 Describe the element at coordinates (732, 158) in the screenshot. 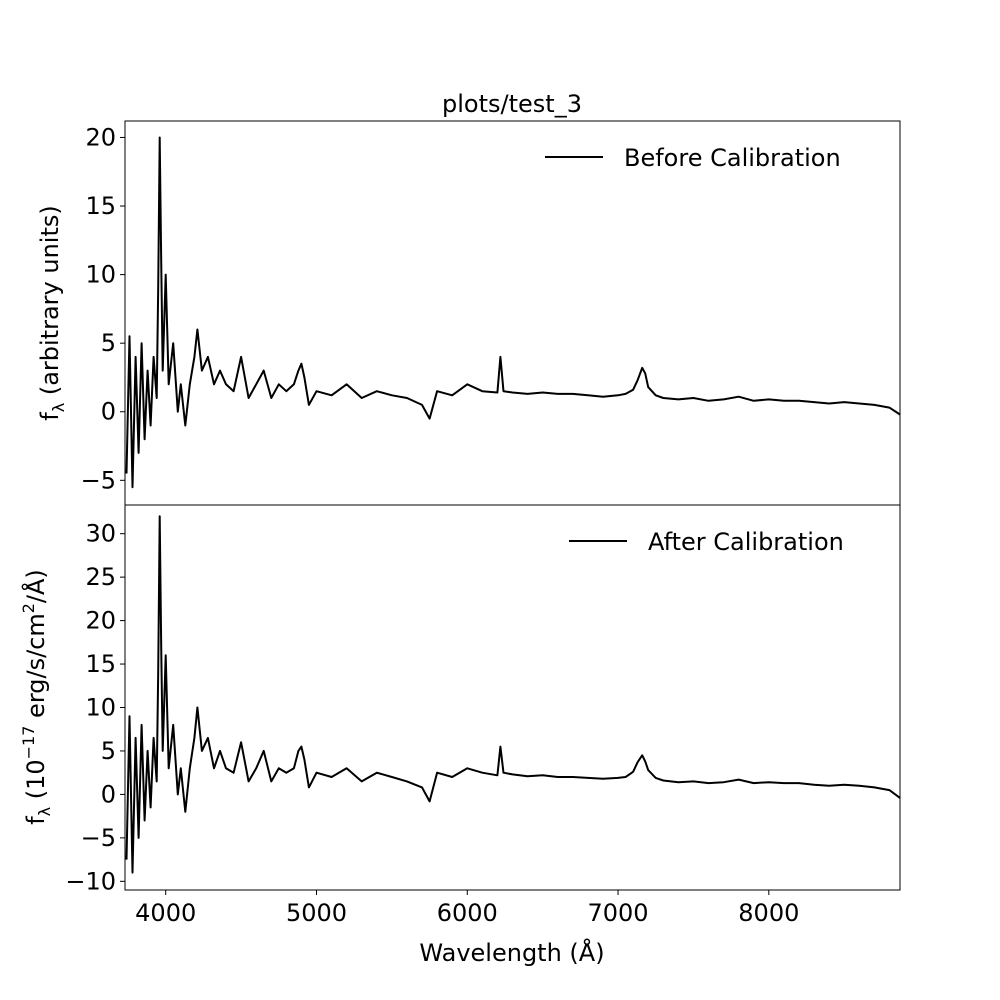

I see `top-legend-label: Before Calibration` at that location.